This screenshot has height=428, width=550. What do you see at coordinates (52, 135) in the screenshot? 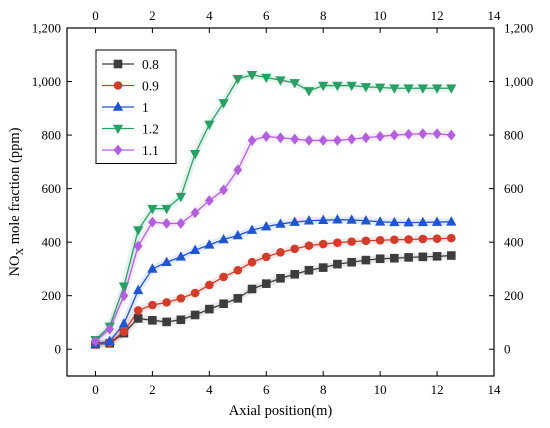
I see `y-tick-label-left: 800` at bounding box center [52, 135].